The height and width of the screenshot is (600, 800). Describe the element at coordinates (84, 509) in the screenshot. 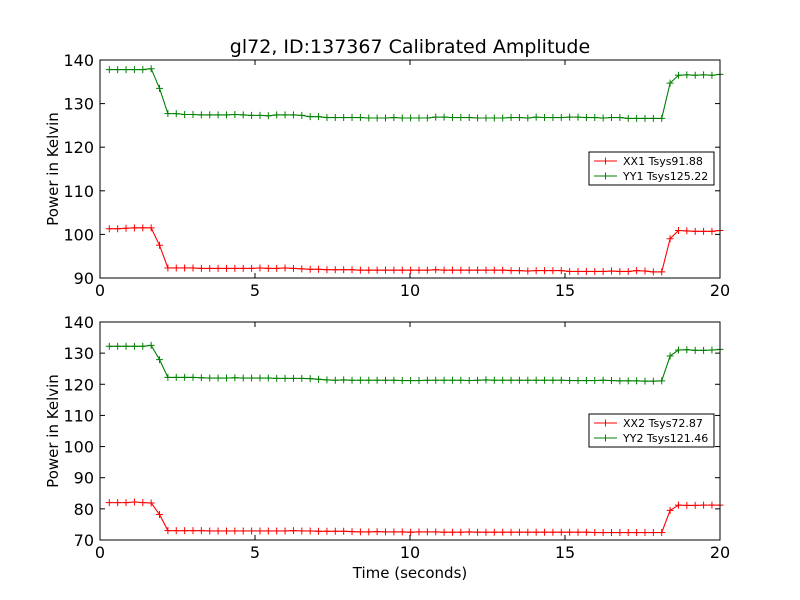

I see `y-tick-label: 80` at that location.